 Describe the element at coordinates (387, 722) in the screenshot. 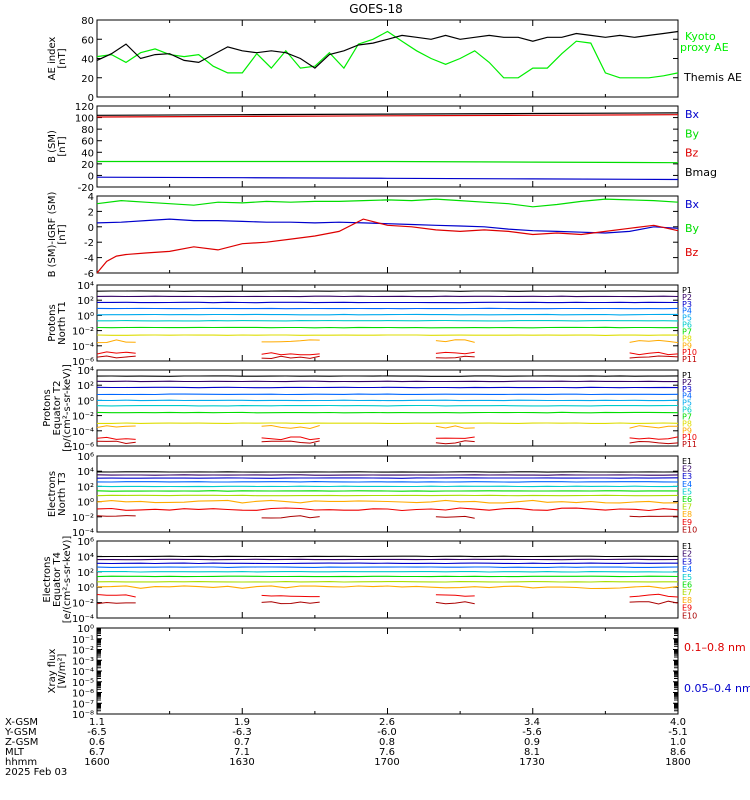

I see `x-tick-label: 2.6` at that location.